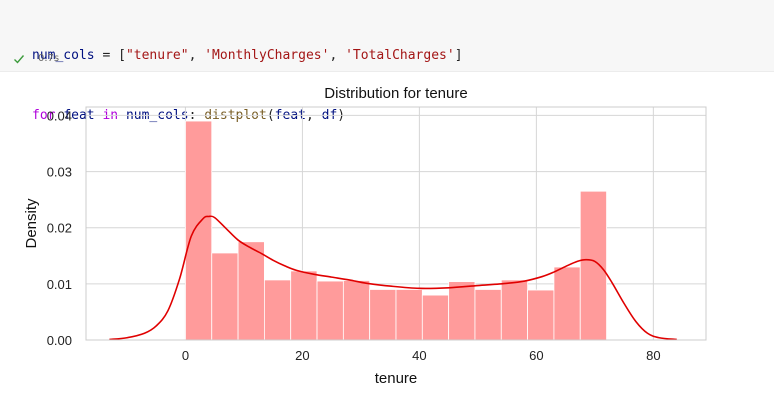  What do you see at coordinates (59, 284) in the screenshot?
I see `y-tick-label: 0.01` at bounding box center [59, 284].